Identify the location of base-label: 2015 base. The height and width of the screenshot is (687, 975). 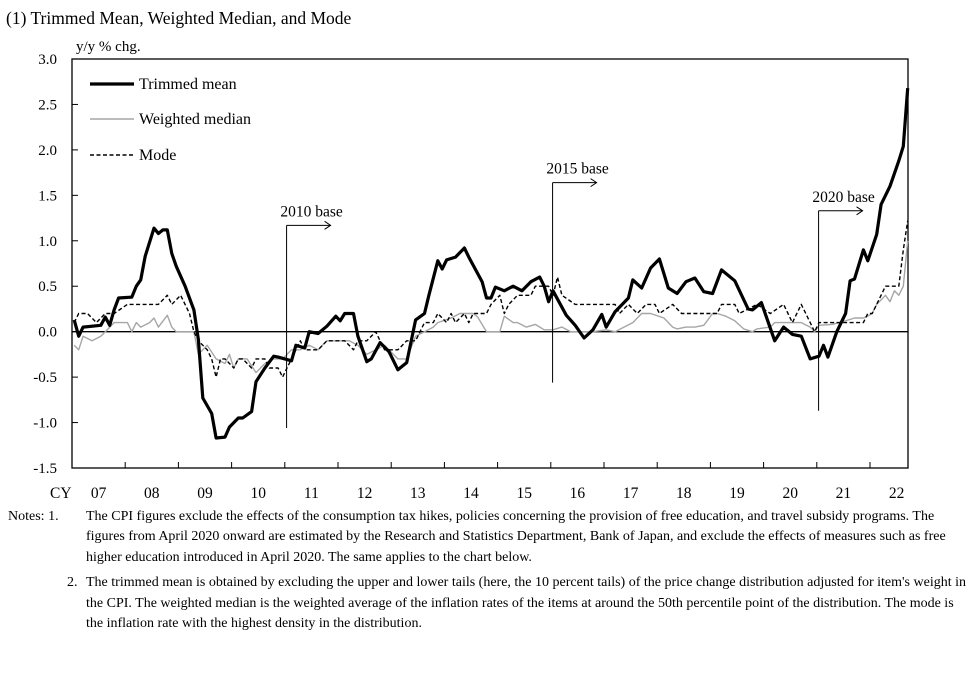
(577, 169).